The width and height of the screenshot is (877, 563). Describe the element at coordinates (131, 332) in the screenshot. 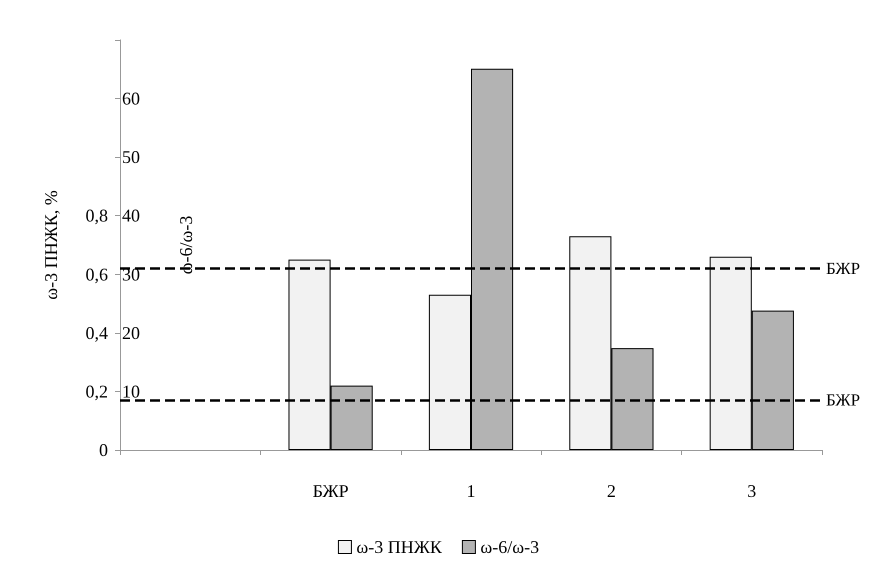

I see `y2-tick-label: 20` at that location.